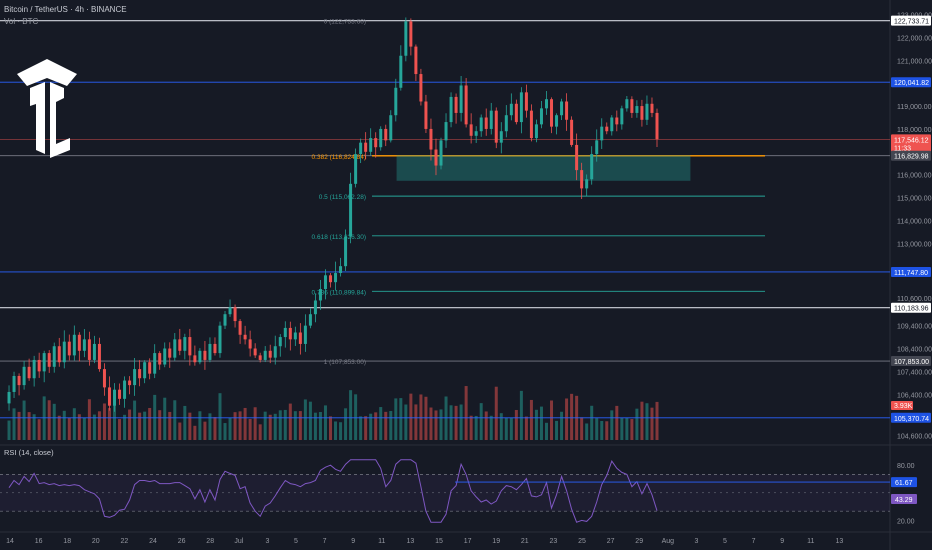  I want to click on fib-label: 0 (122,733.60), so click(345, 22).